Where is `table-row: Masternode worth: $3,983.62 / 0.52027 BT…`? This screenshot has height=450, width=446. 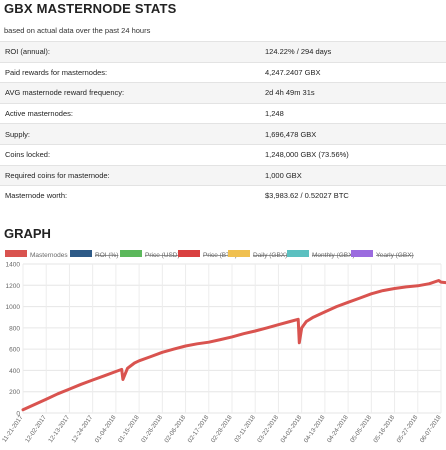 table-row: Masternode worth: $3,983.62 / 0.52027 BT… is located at coordinates (223, 195).